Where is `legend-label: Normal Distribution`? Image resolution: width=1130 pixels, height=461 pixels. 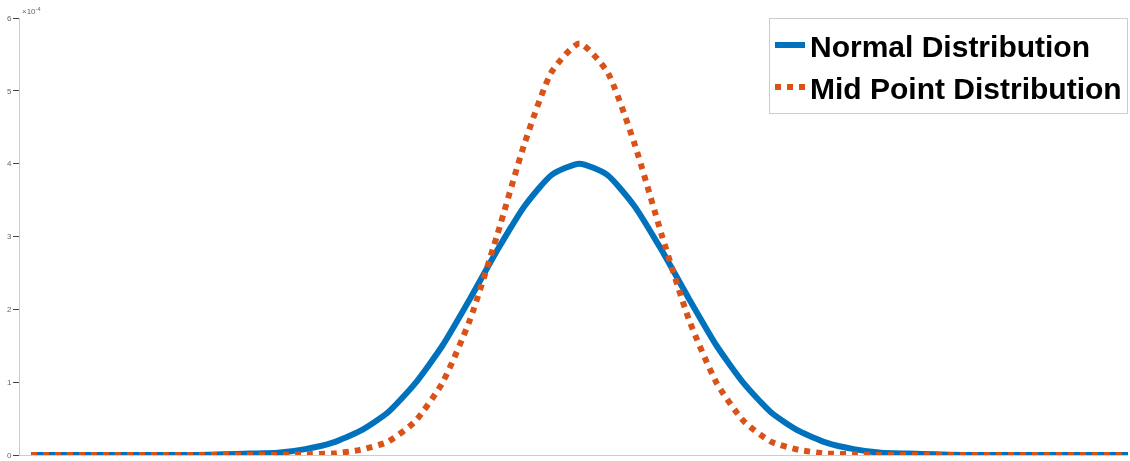
legend-label: Normal Distribution is located at coordinates (950, 46).